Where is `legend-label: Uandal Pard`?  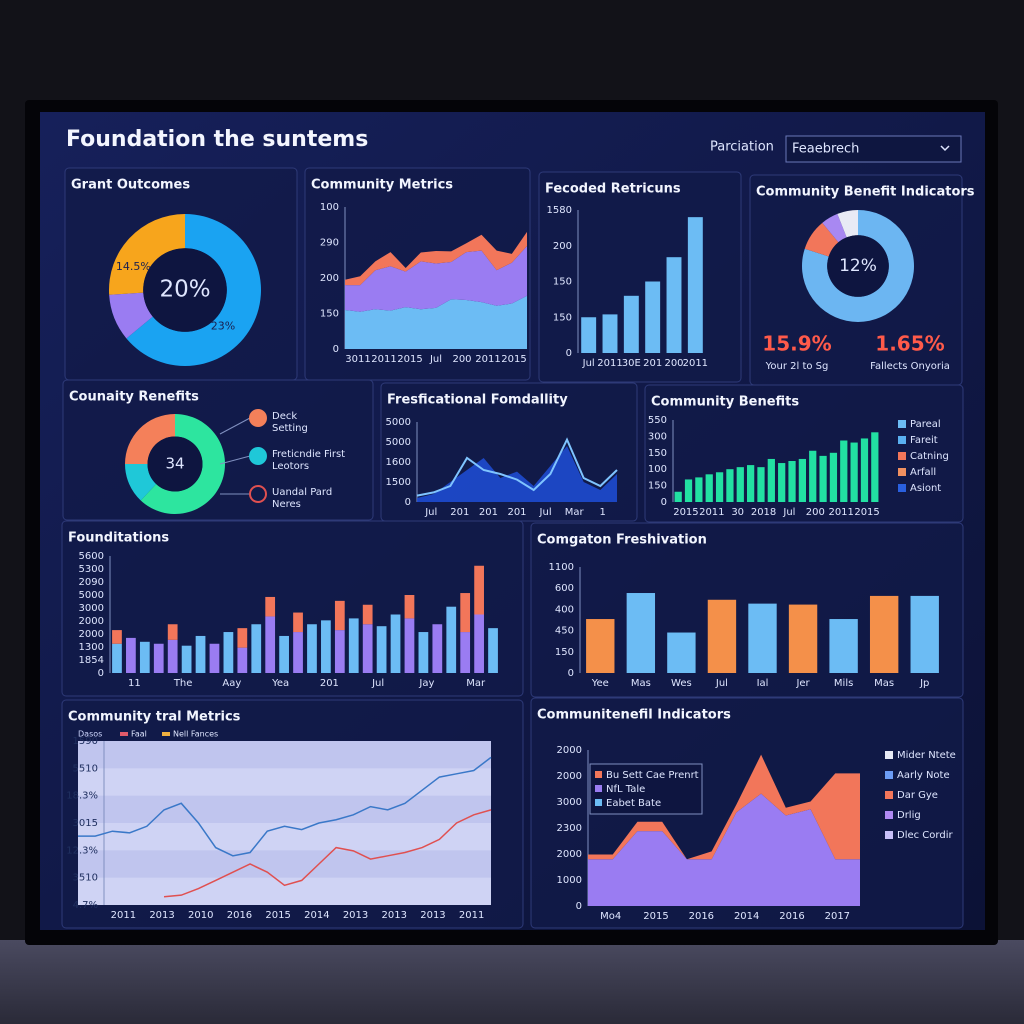
legend-label: Uandal Pard is located at coordinates (302, 492).